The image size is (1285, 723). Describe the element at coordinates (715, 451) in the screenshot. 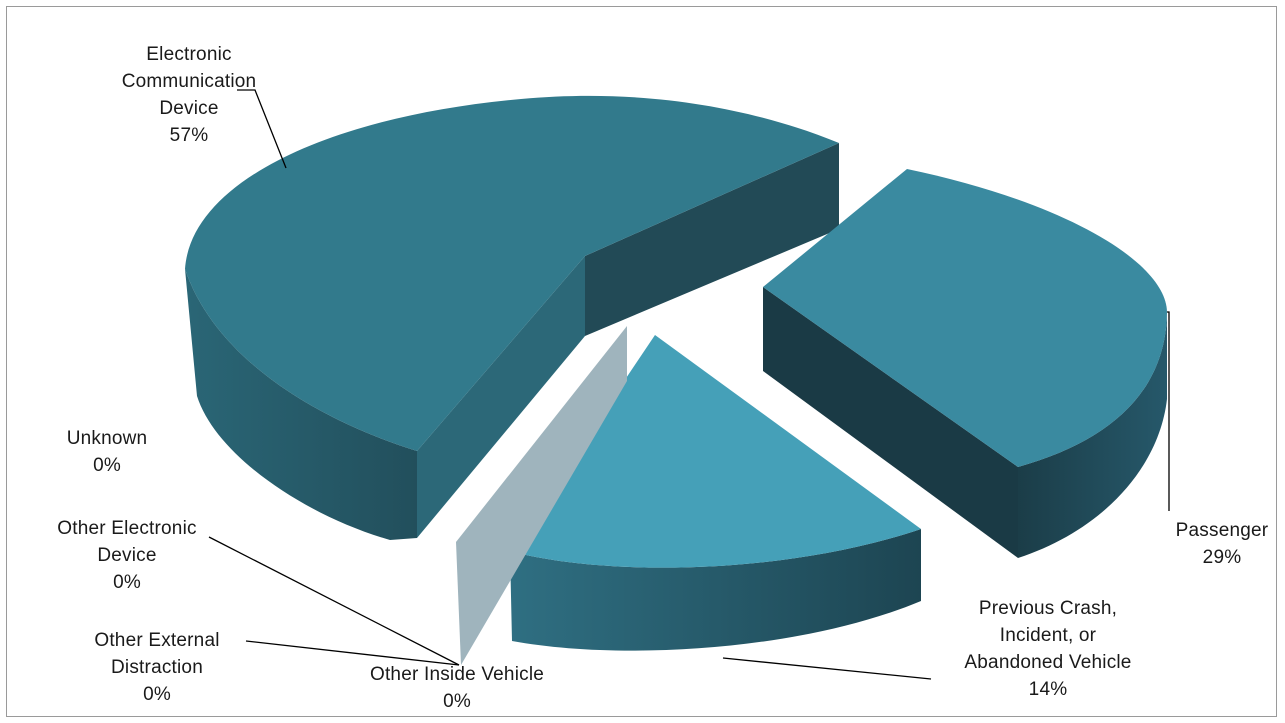

I see `slice-previous-crash` at that location.